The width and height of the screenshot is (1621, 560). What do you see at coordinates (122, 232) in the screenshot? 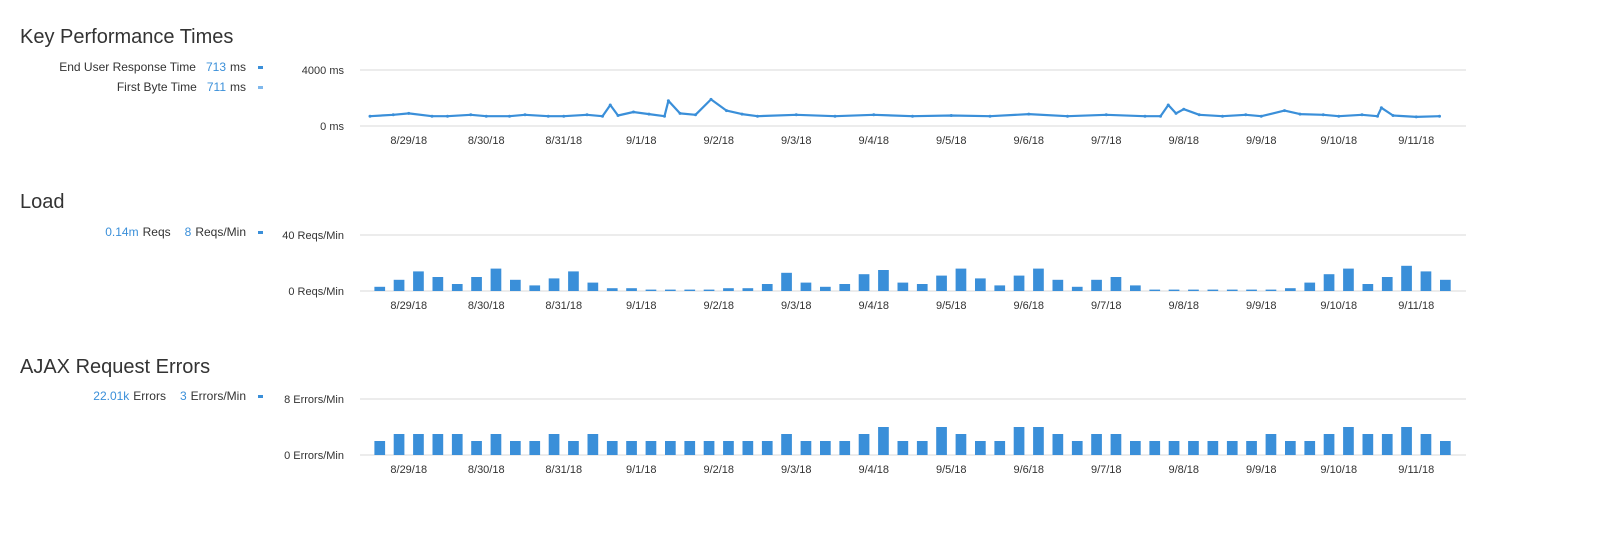
I see `legend-total-value: 0.14m` at bounding box center [122, 232].